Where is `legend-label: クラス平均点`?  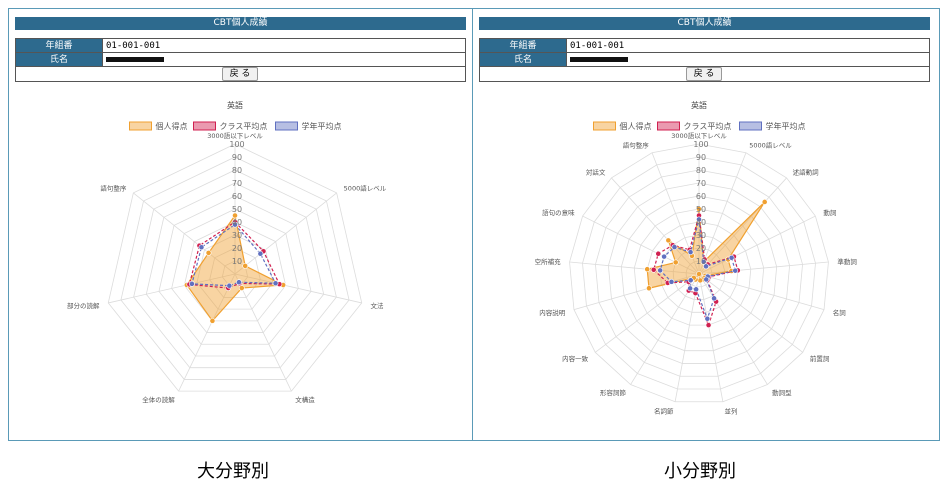 legend-label: クラス平均点 is located at coordinates (708, 126).